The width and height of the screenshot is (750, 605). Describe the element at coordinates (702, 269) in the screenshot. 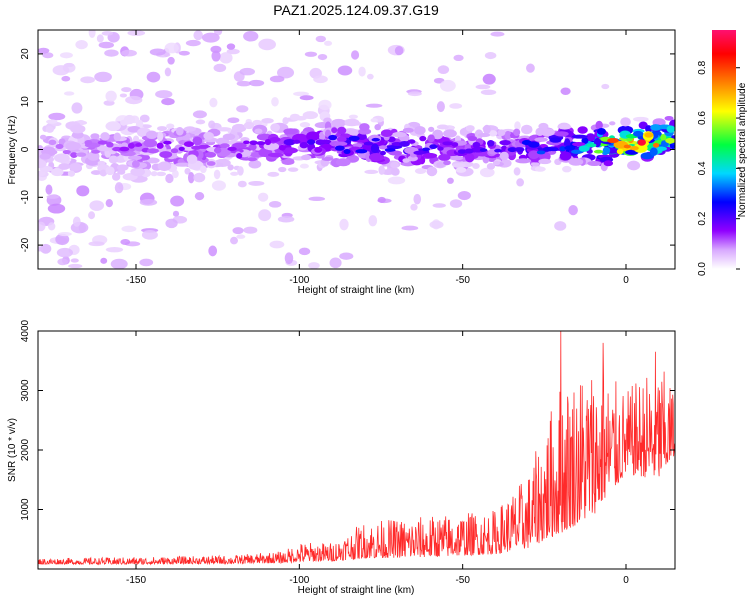

I see `colorbar-tick-label: 0.0` at that location.